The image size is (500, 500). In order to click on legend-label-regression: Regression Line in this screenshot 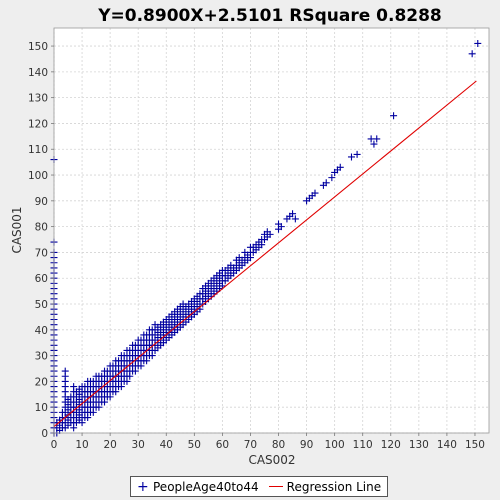, I will do `click(334, 486)`.